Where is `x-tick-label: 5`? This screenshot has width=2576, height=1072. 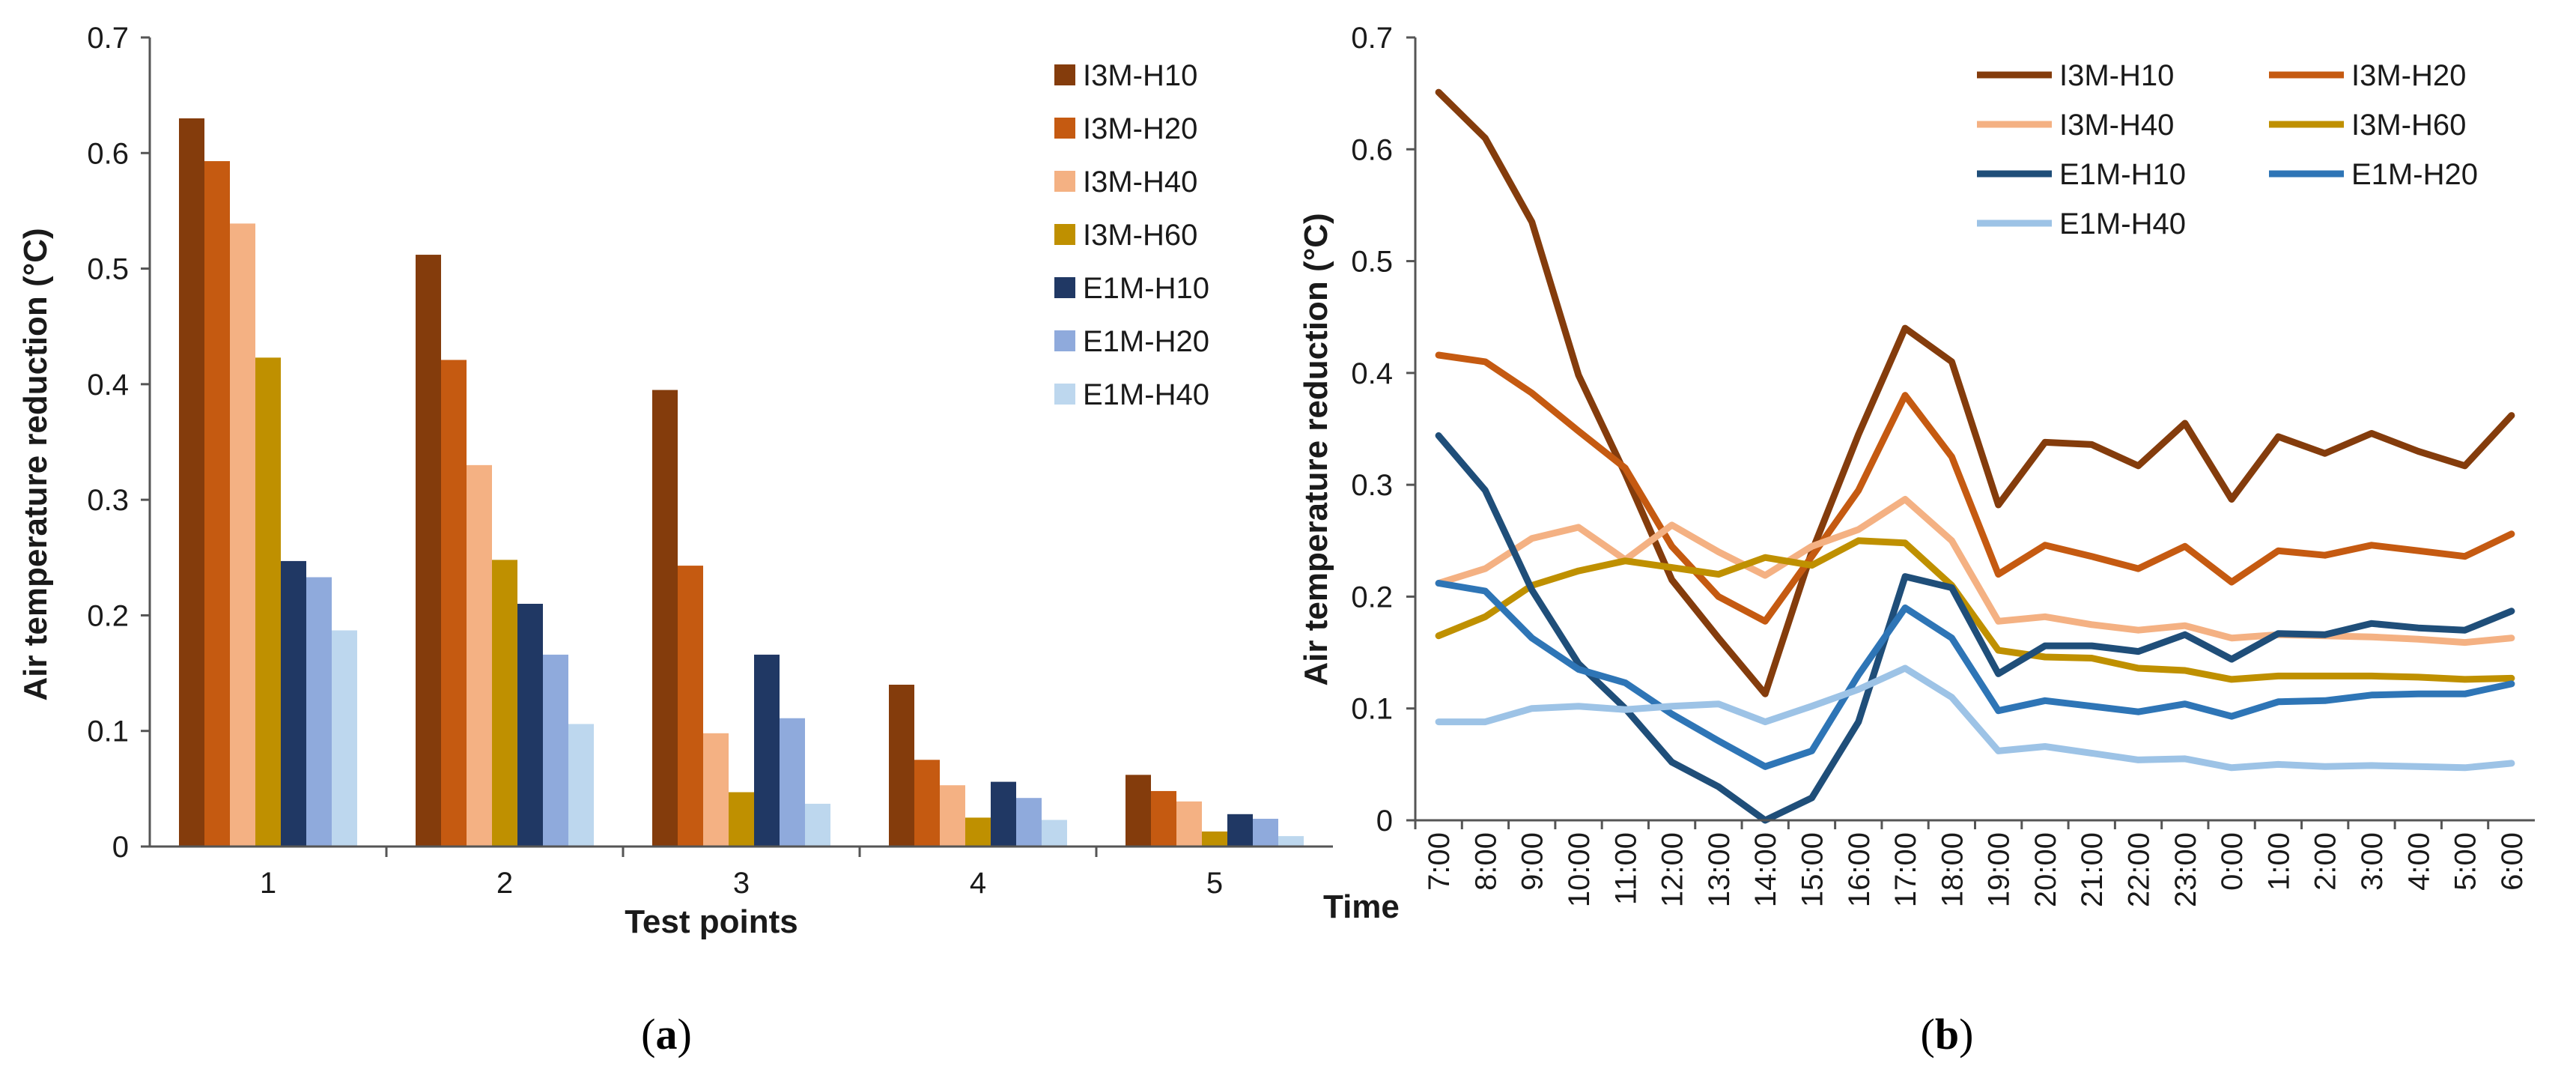
x-tick-label: 5 is located at coordinates (1214, 883).